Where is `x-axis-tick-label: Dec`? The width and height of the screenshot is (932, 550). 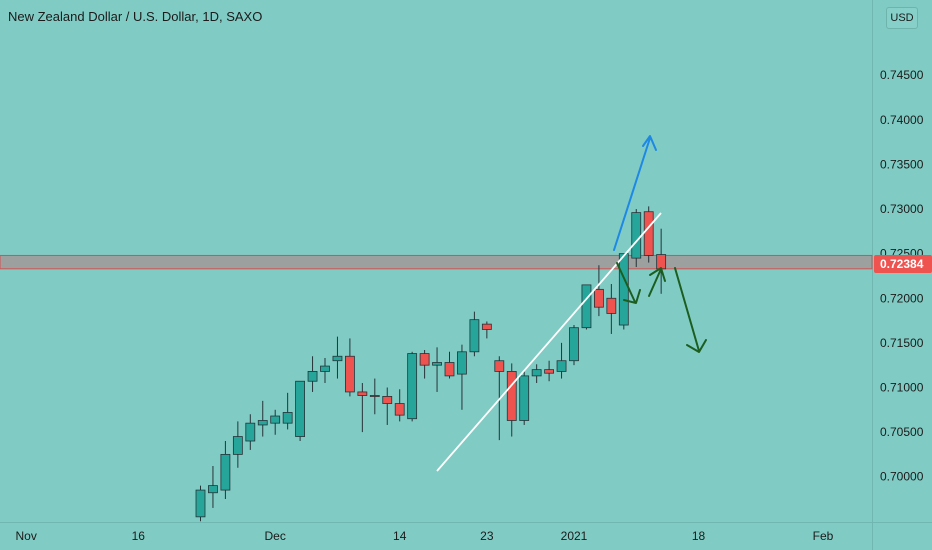
x-axis-tick-label: Dec is located at coordinates (275, 536).